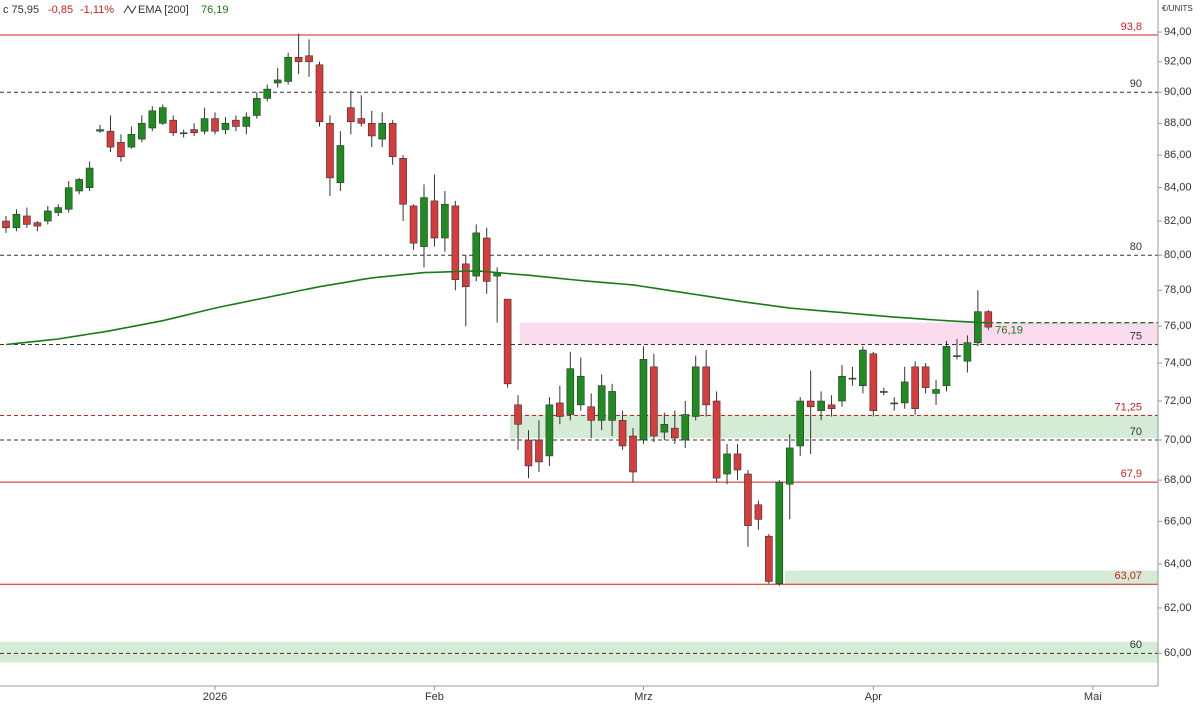 This screenshot has height=705, width=1200. Describe the element at coordinates (215, 10) in the screenshot. I see `ema-value: 76,19` at that location.